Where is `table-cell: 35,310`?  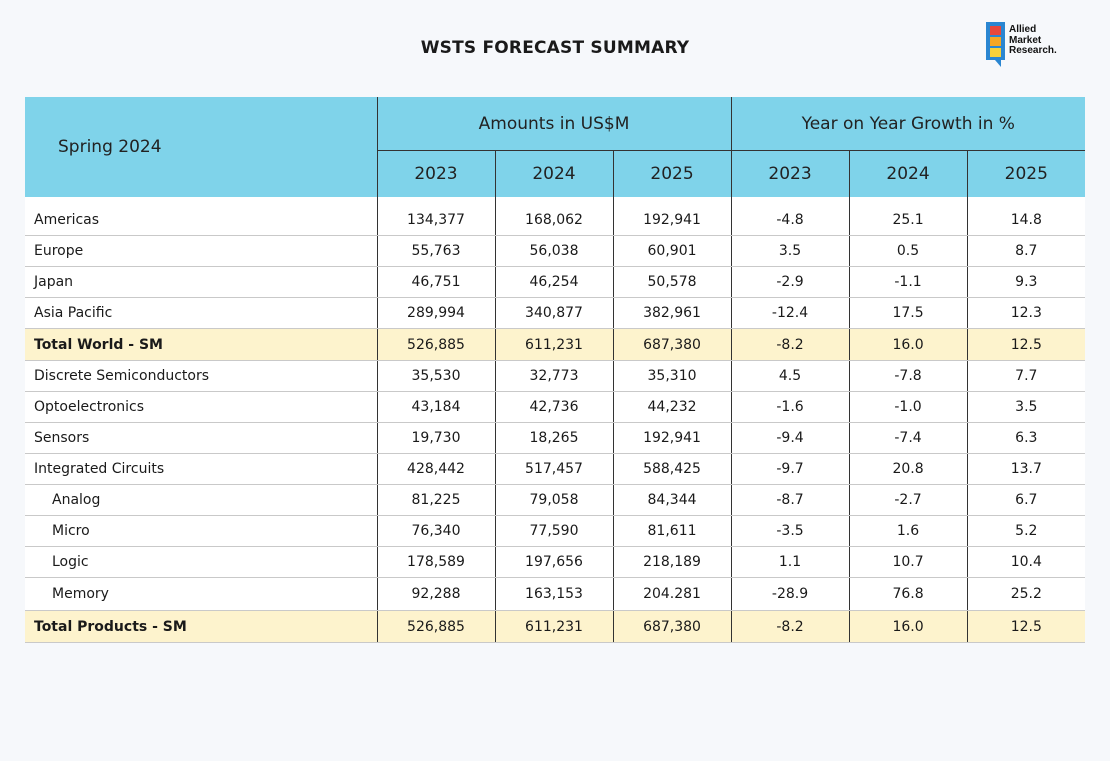
table-cell: 35,310 is located at coordinates (672, 376).